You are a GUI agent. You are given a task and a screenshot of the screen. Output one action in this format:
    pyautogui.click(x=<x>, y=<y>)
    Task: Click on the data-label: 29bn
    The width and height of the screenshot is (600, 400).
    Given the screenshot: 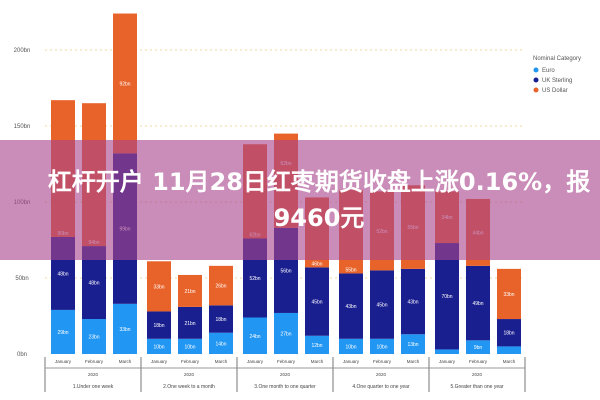 What is the action you would take?
    pyautogui.click(x=62, y=333)
    